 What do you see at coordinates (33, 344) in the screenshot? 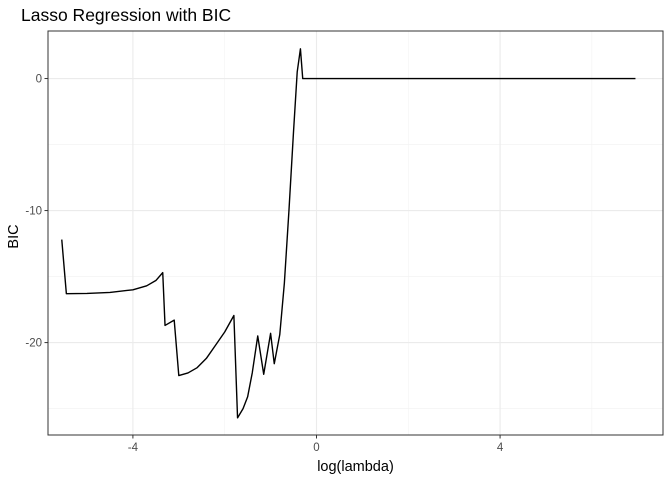
I see `y-tick-label: -20` at bounding box center [33, 344].